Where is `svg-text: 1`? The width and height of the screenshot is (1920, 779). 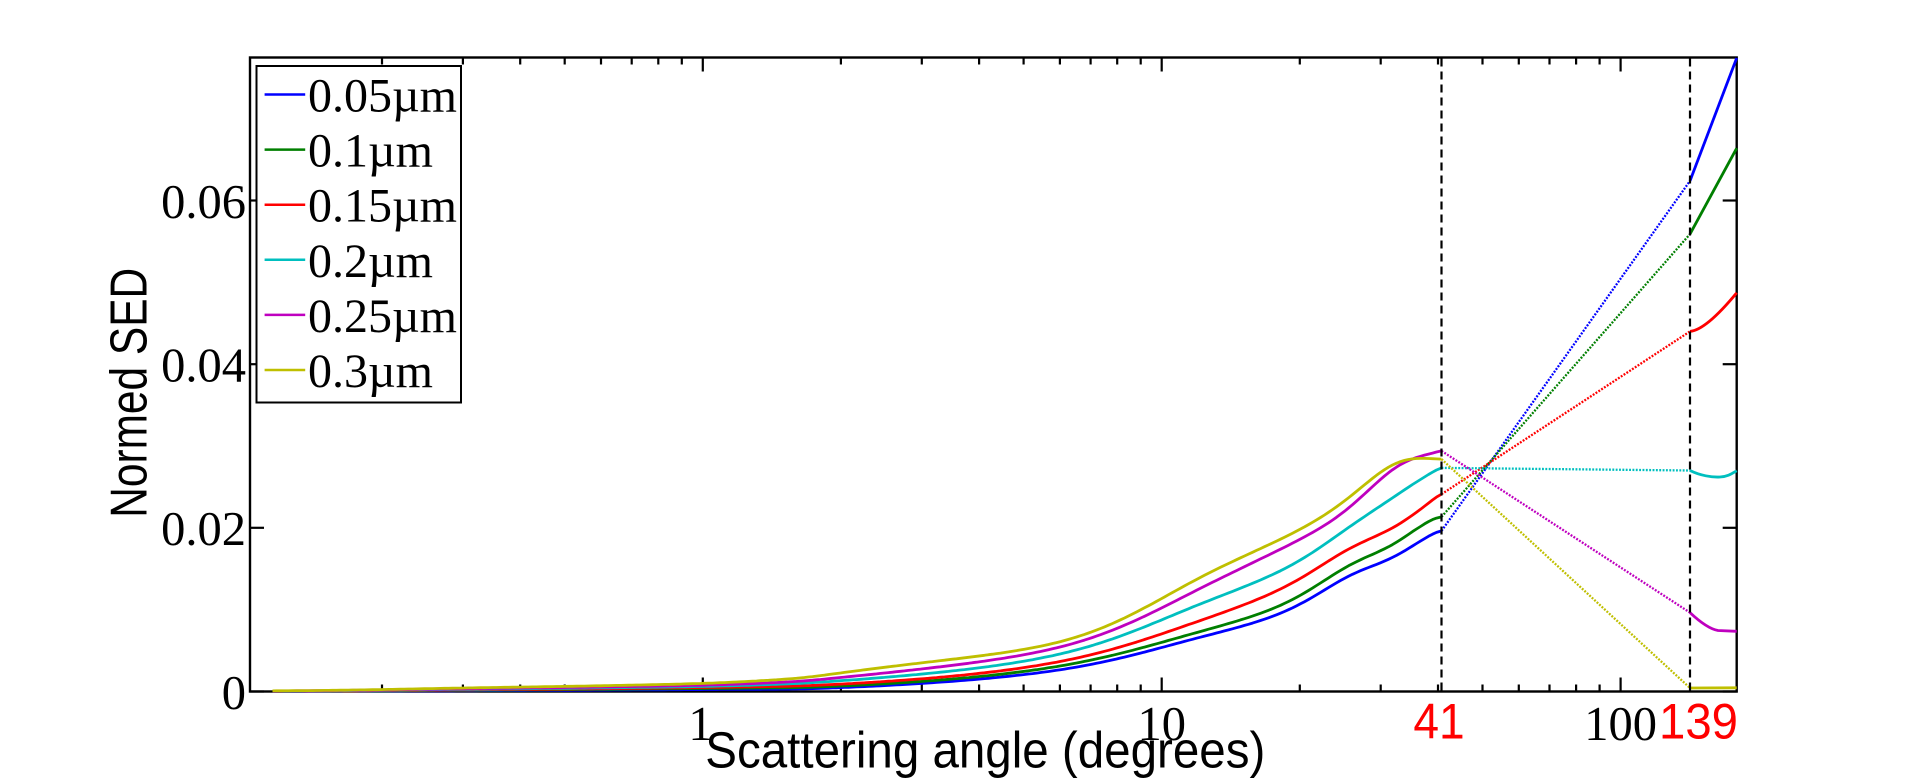
svg-text: 1 is located at coordinates (700, 724).